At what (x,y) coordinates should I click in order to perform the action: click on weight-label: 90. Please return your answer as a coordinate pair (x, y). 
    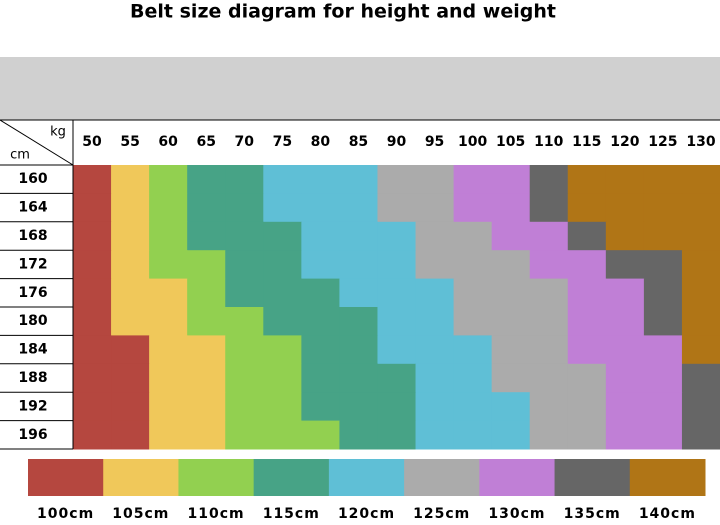
    Looking at the image, I should click on (397, 142).